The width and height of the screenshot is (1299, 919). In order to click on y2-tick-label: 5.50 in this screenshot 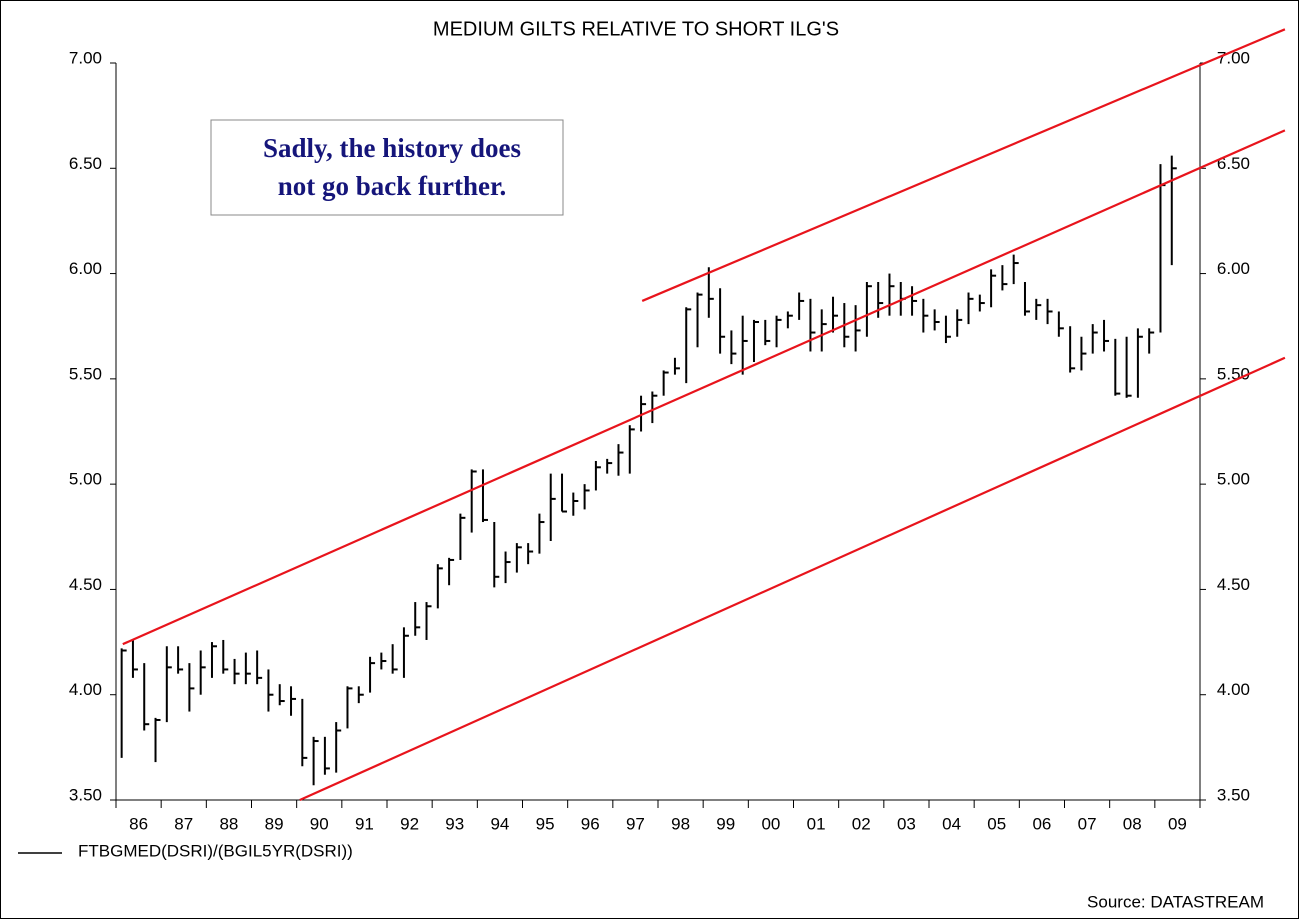, I will do `click(1233, 373)`.